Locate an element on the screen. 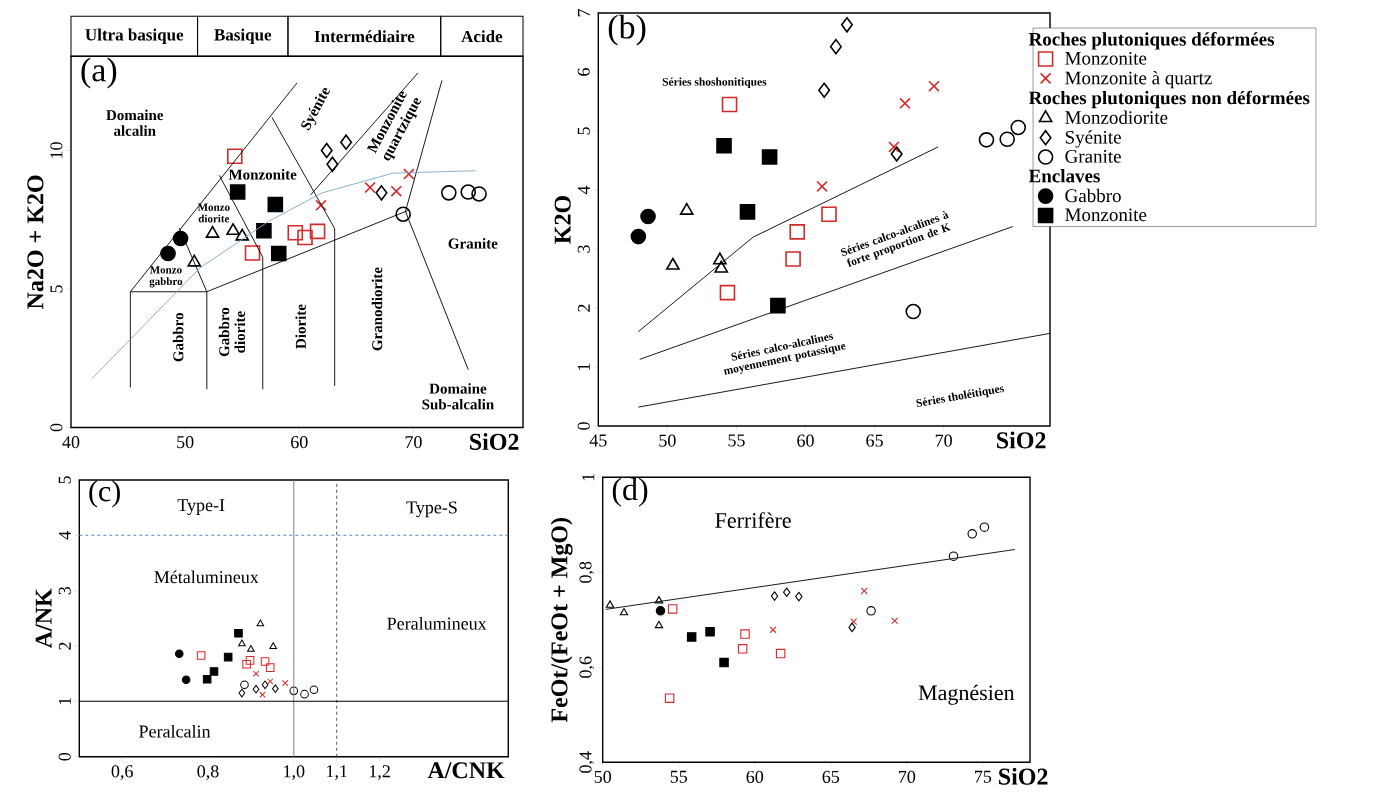  annotation: Magnésien is located at coordinates (966, 694).